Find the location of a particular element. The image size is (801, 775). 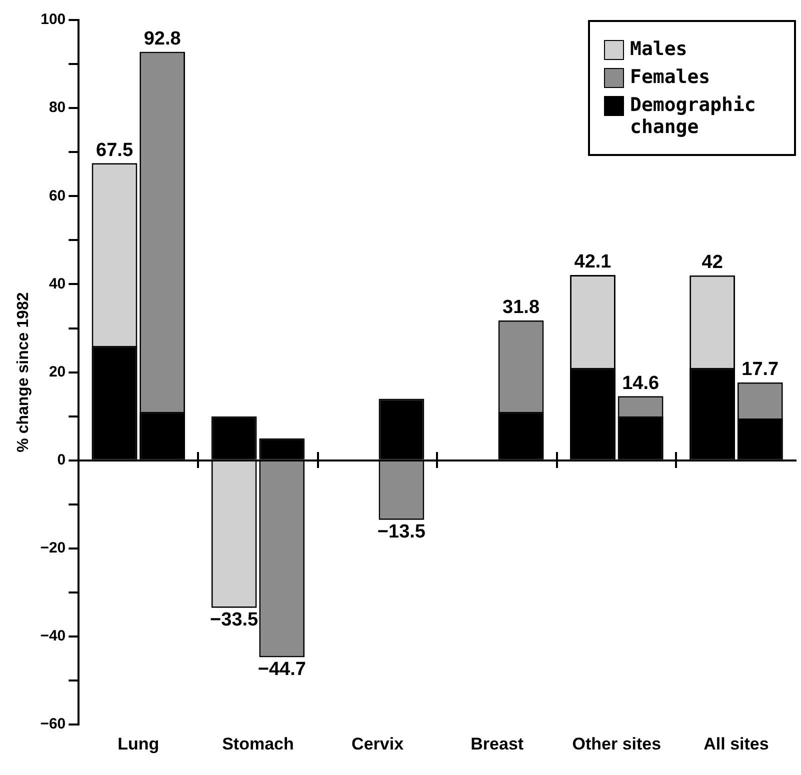

data-label: 67.5 is located at coordinates (115, 150).